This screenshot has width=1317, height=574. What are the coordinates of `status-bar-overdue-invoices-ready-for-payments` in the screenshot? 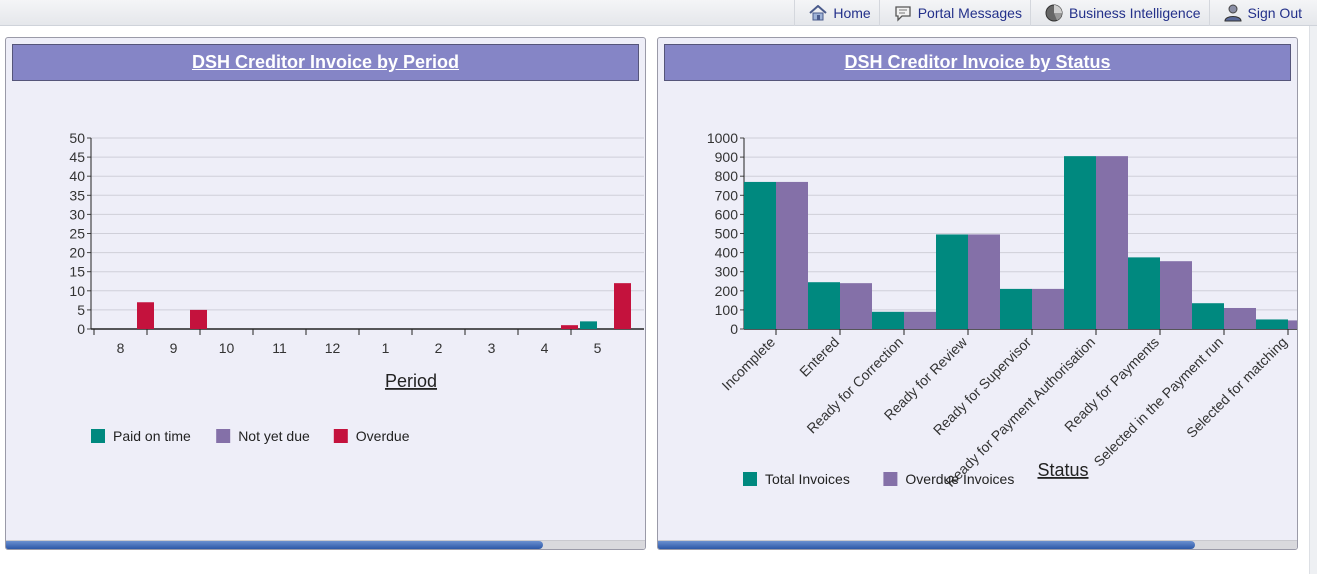 It's located at (1176, 295).